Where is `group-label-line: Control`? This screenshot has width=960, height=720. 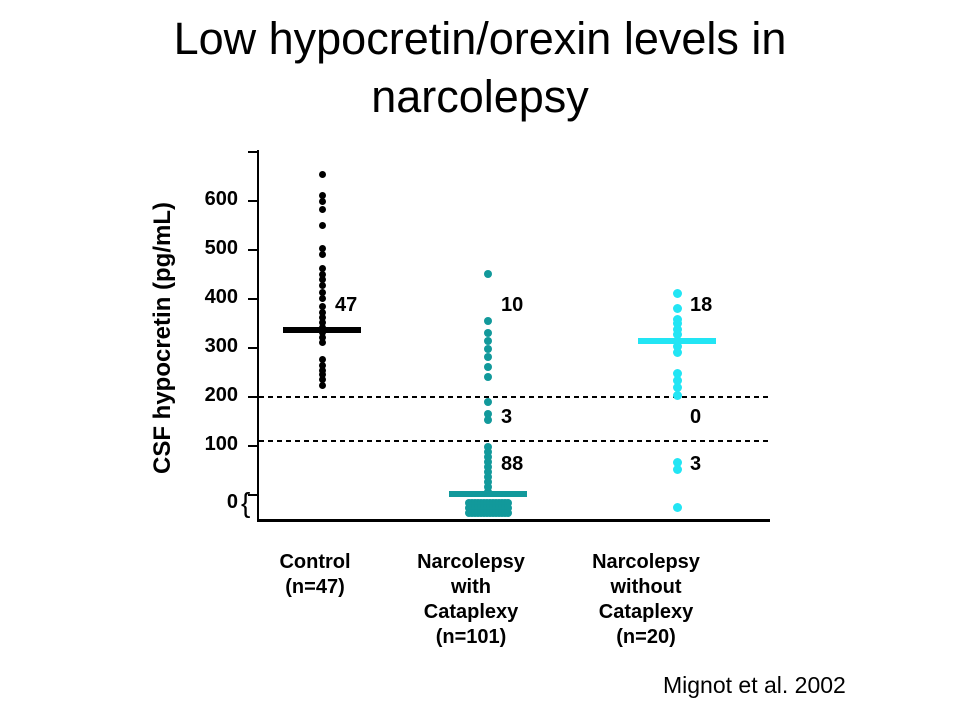
group-label-line: Control is located at coordinates (315, 562).